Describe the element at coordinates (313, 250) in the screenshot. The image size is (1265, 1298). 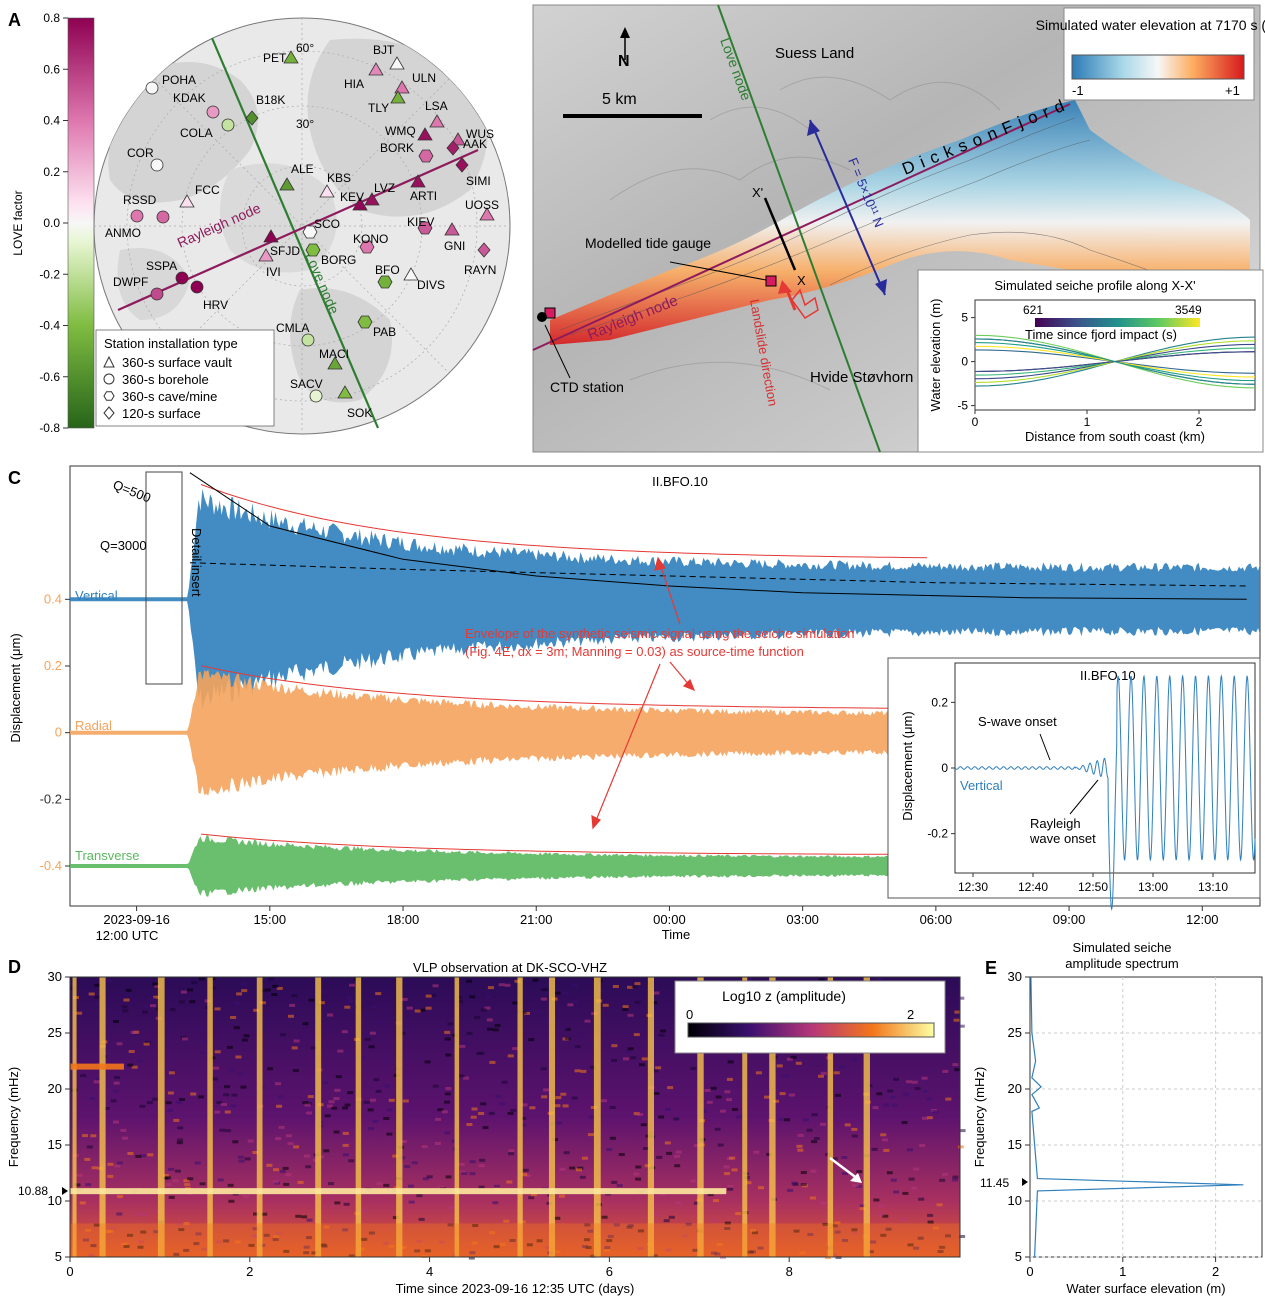
I see `station-borg-marker` at that location.